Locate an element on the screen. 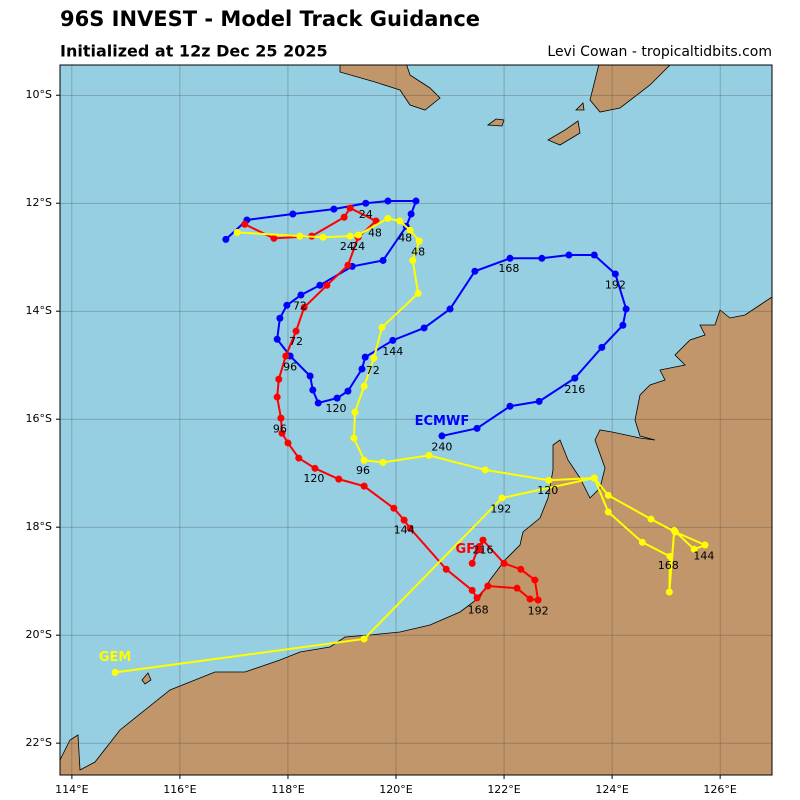 The width and height of the screenshot is (800, 800). x-tick-label: 118°E is located at coordinates (287, 789).